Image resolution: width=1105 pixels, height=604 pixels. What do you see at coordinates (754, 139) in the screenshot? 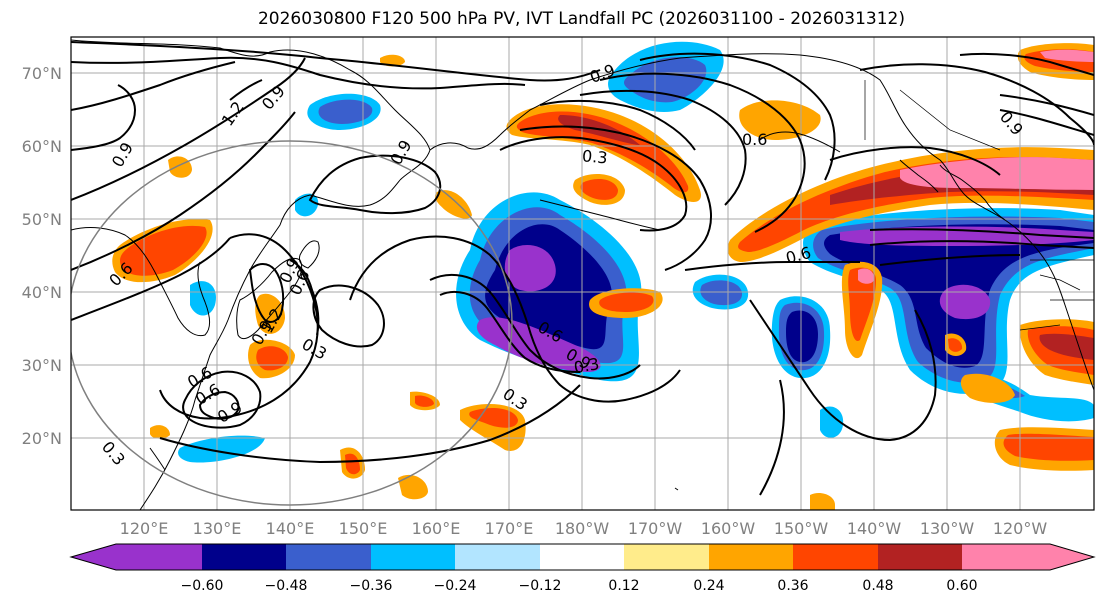
I see `contour-label: 0.6` at bounding box center [754, 139].